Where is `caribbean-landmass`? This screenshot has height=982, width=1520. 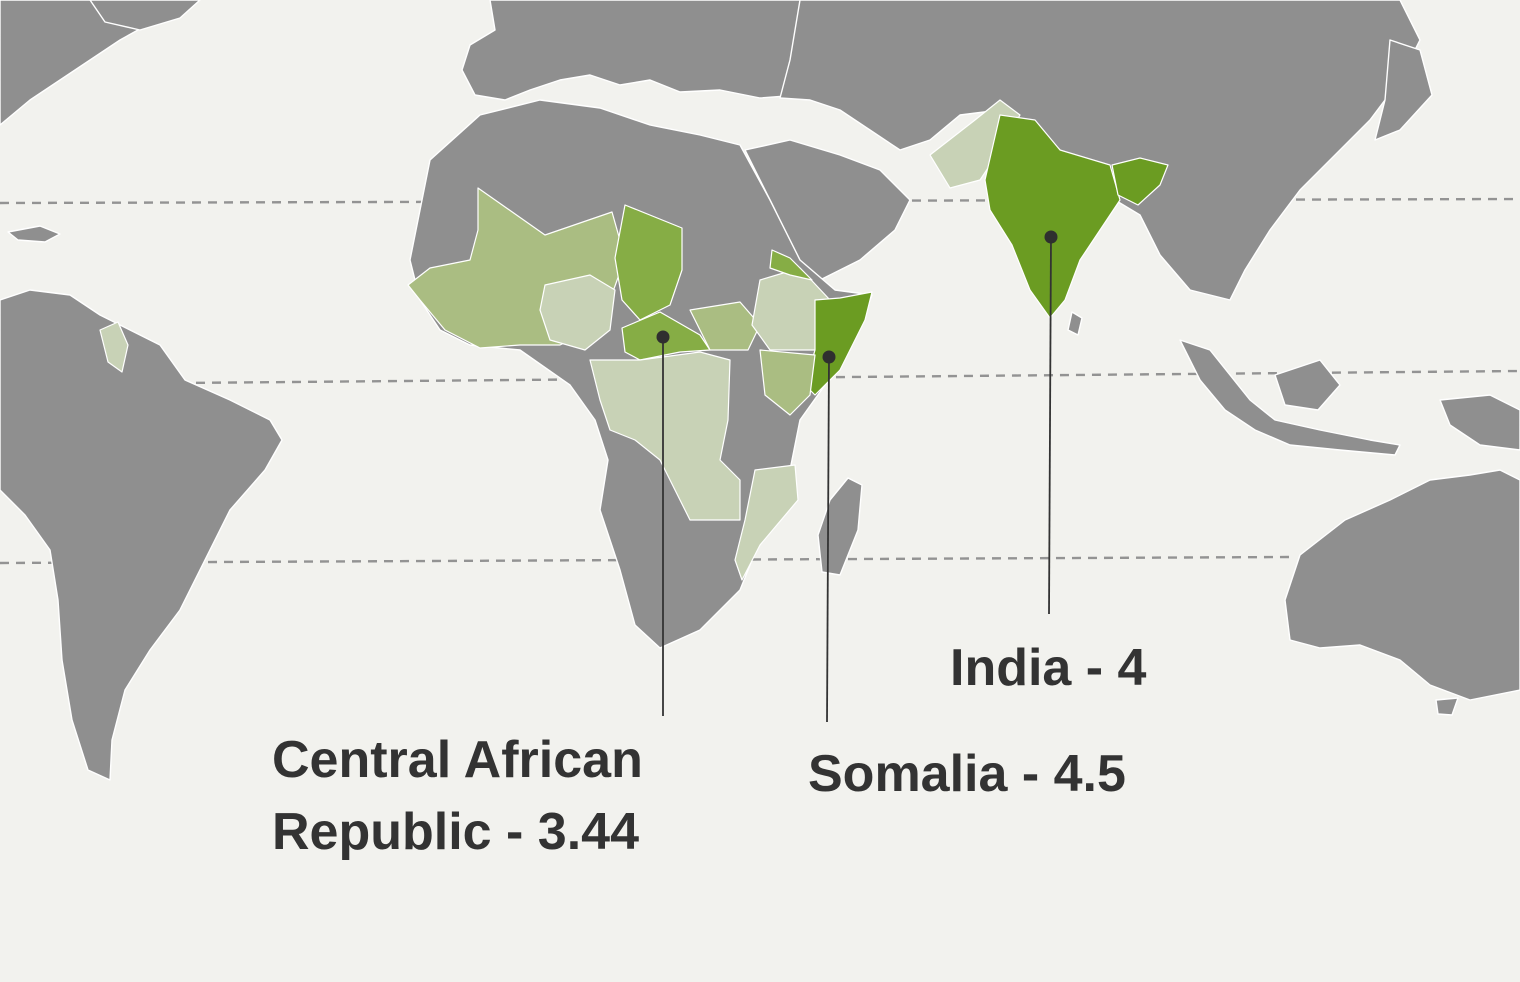
caribbean-landmass is located at coordinates (34, 234).